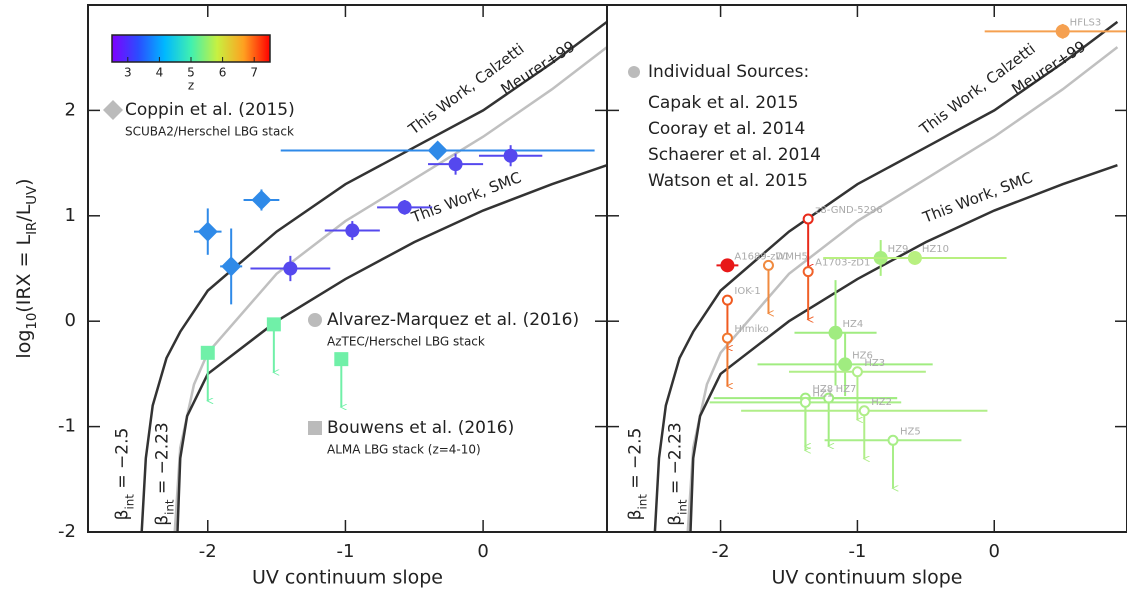 The width and height of the screenshot is (1127, 591). What do you see at coordinates (874, 363) in the screenshot?
I see `point-label: HZ3` at bounding box center [874, 363].